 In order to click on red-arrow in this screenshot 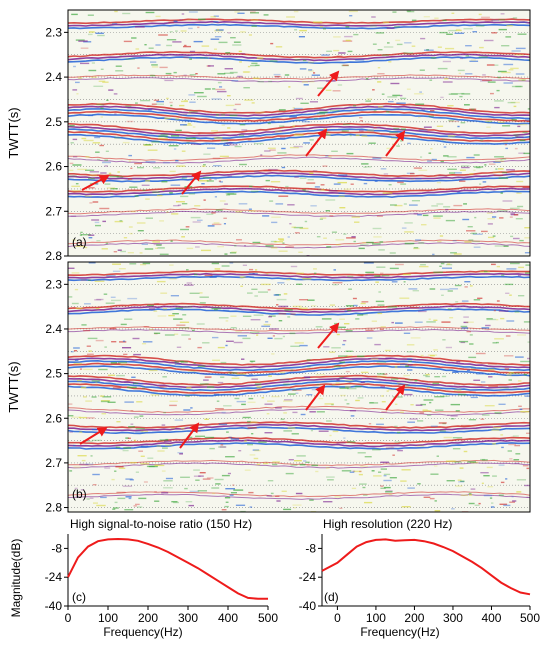, I will do `click(95, 183)`.